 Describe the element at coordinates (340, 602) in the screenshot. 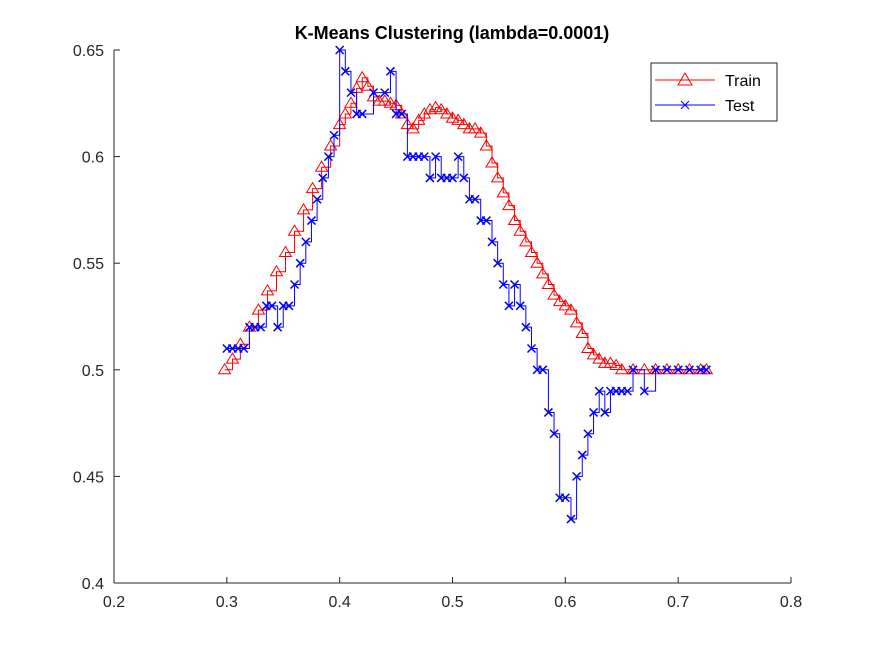

I see `x-tick-label: 0.4` at that location.